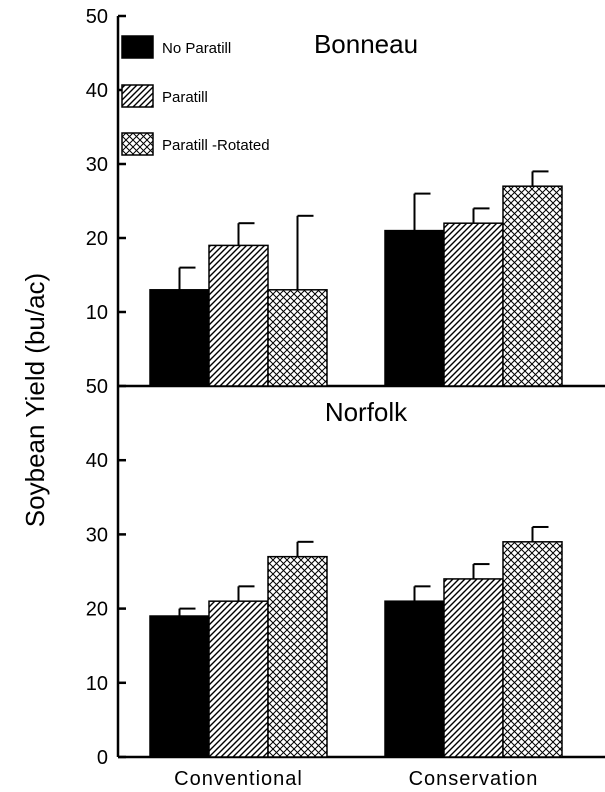 The width and height of the screenshot is (605, 792). Describe the element at coordinates (366, 44) in the screenshot. I see `panel-title-bonneau: Bonneau` at that location.